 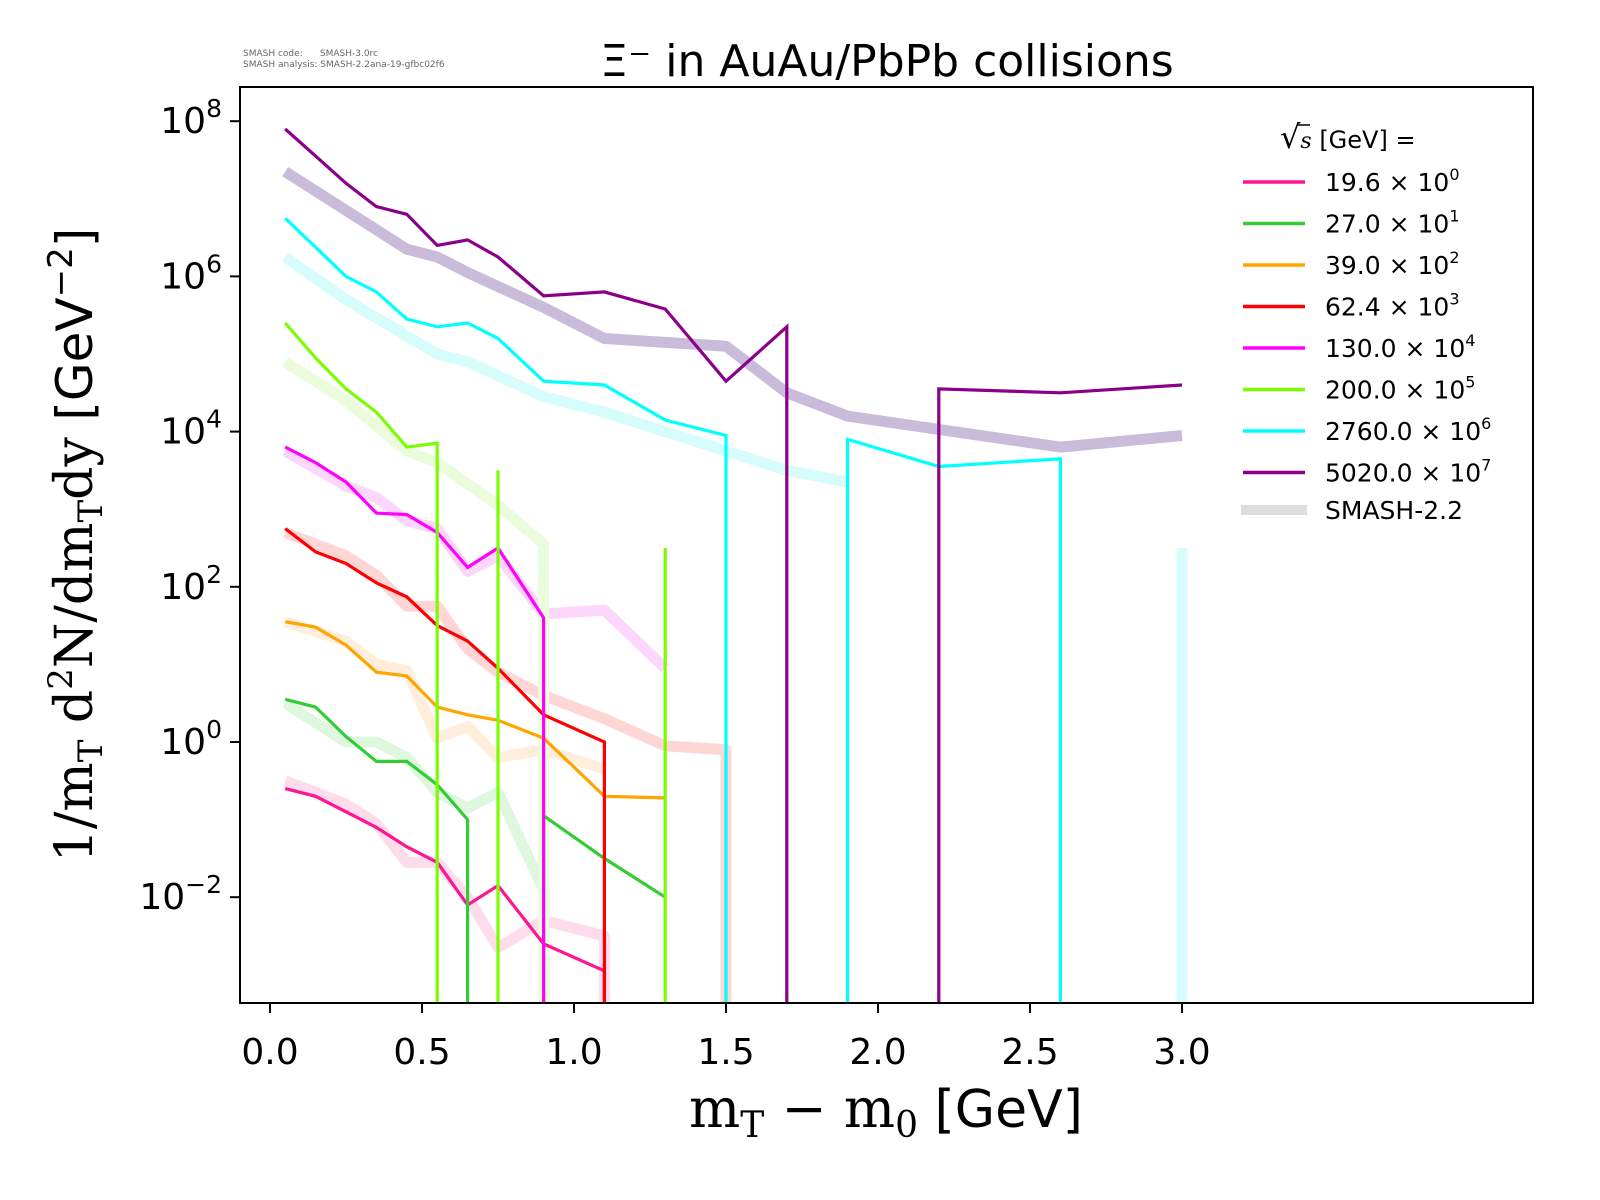 I want to click on y-tick-label: 10⁶, so click(x=191, y=273).